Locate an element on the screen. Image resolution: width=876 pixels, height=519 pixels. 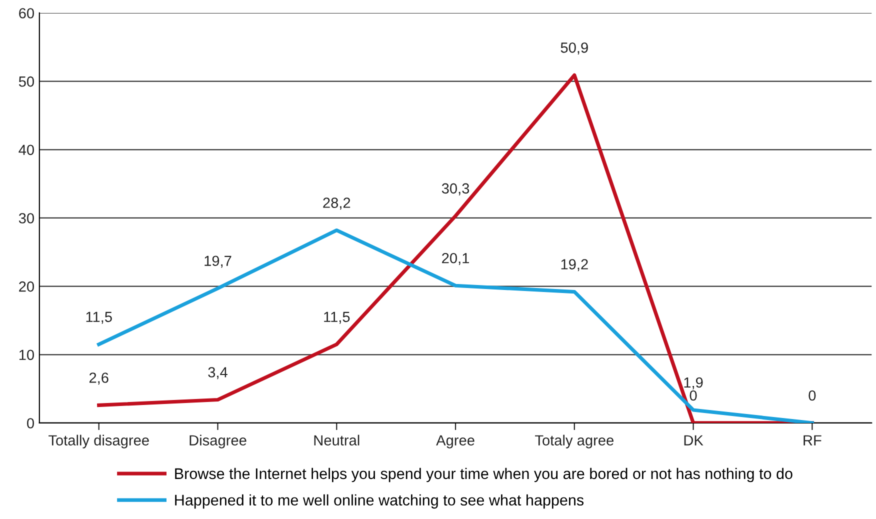
y-tick-label: 0 is located at coordinates (30, 423).